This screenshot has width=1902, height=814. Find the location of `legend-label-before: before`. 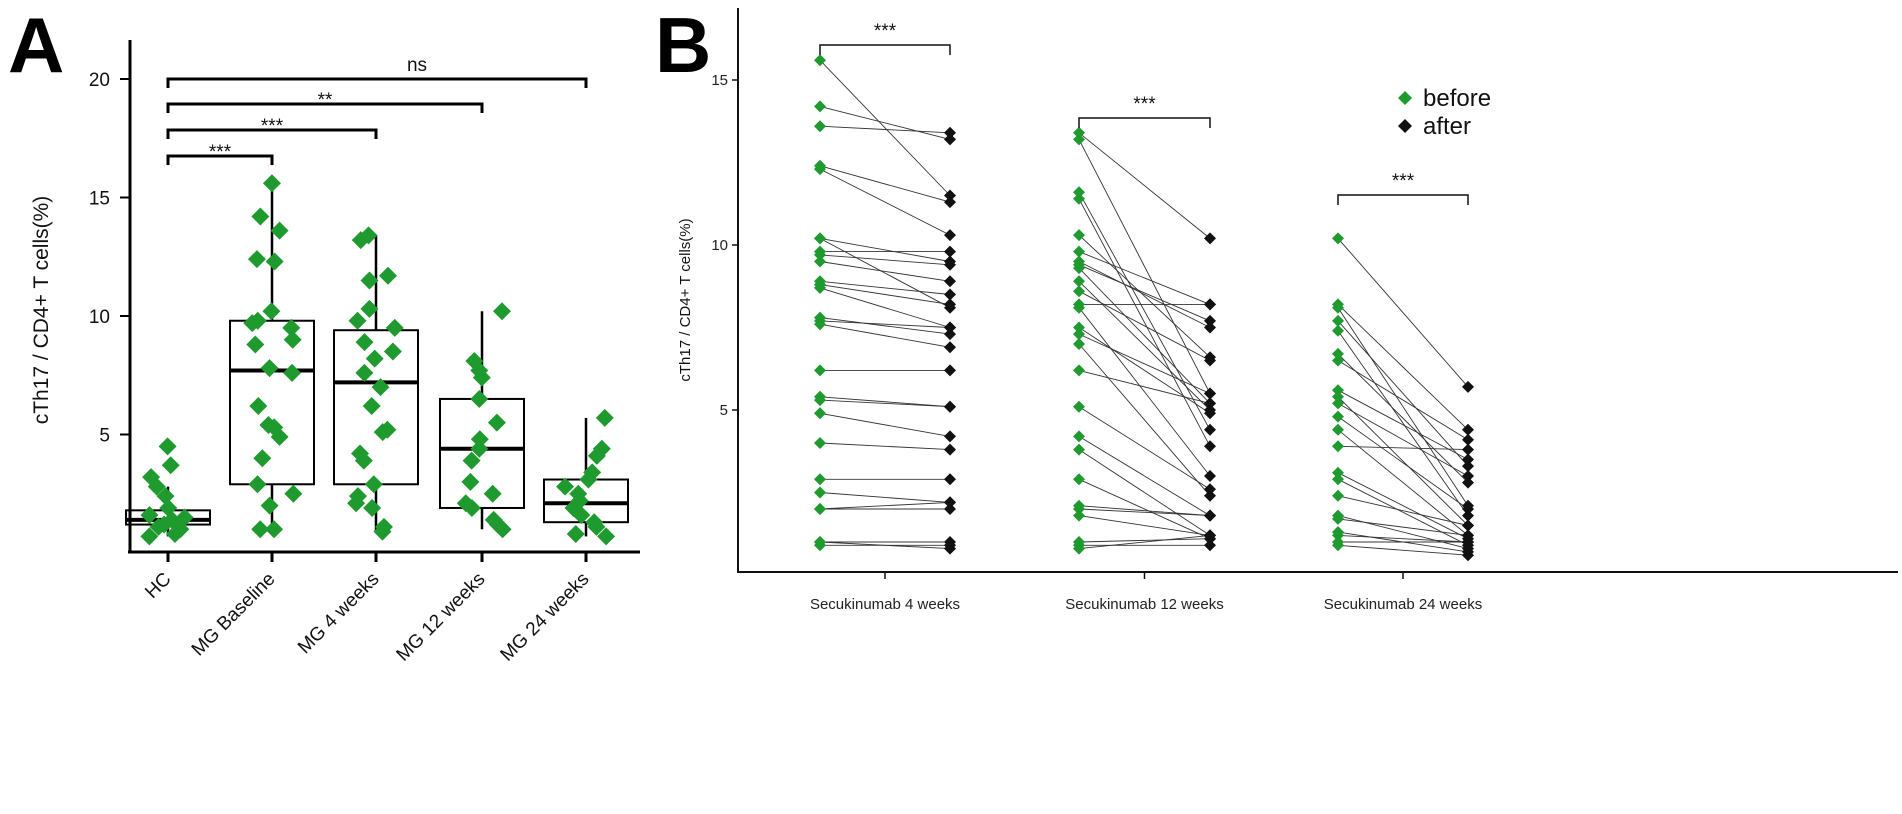

legend-label-before: before is located at coordinates (1457, 98).